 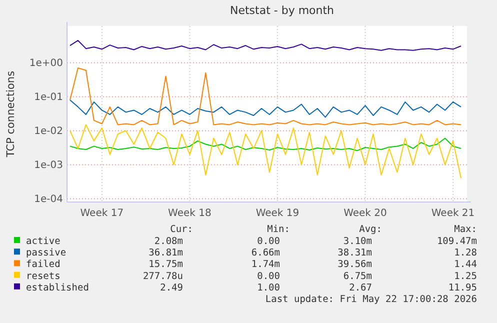 What do you see at coordinates (181, 229) in the screenshot?
I see `text: Cur:` at bounding box center [181, 229].